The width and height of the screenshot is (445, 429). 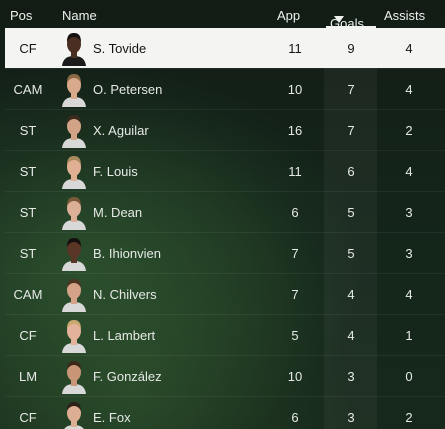 I want to click on column-header-pos: Pos, so click(x=21, y=15).